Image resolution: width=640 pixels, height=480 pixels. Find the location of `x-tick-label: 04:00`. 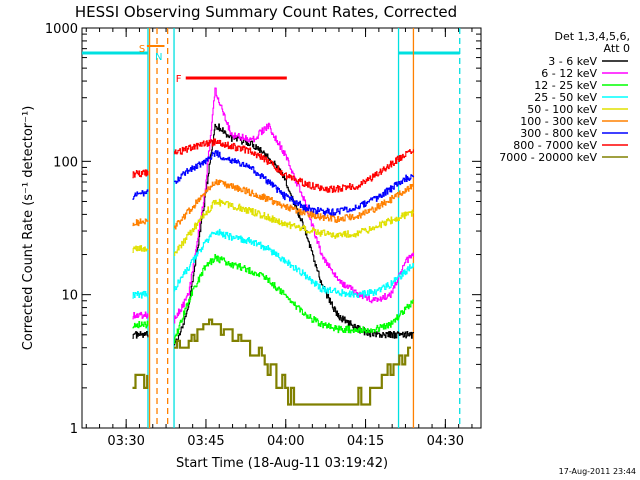

x-tick-label: 04:00 is located at coordinates (285, 441).